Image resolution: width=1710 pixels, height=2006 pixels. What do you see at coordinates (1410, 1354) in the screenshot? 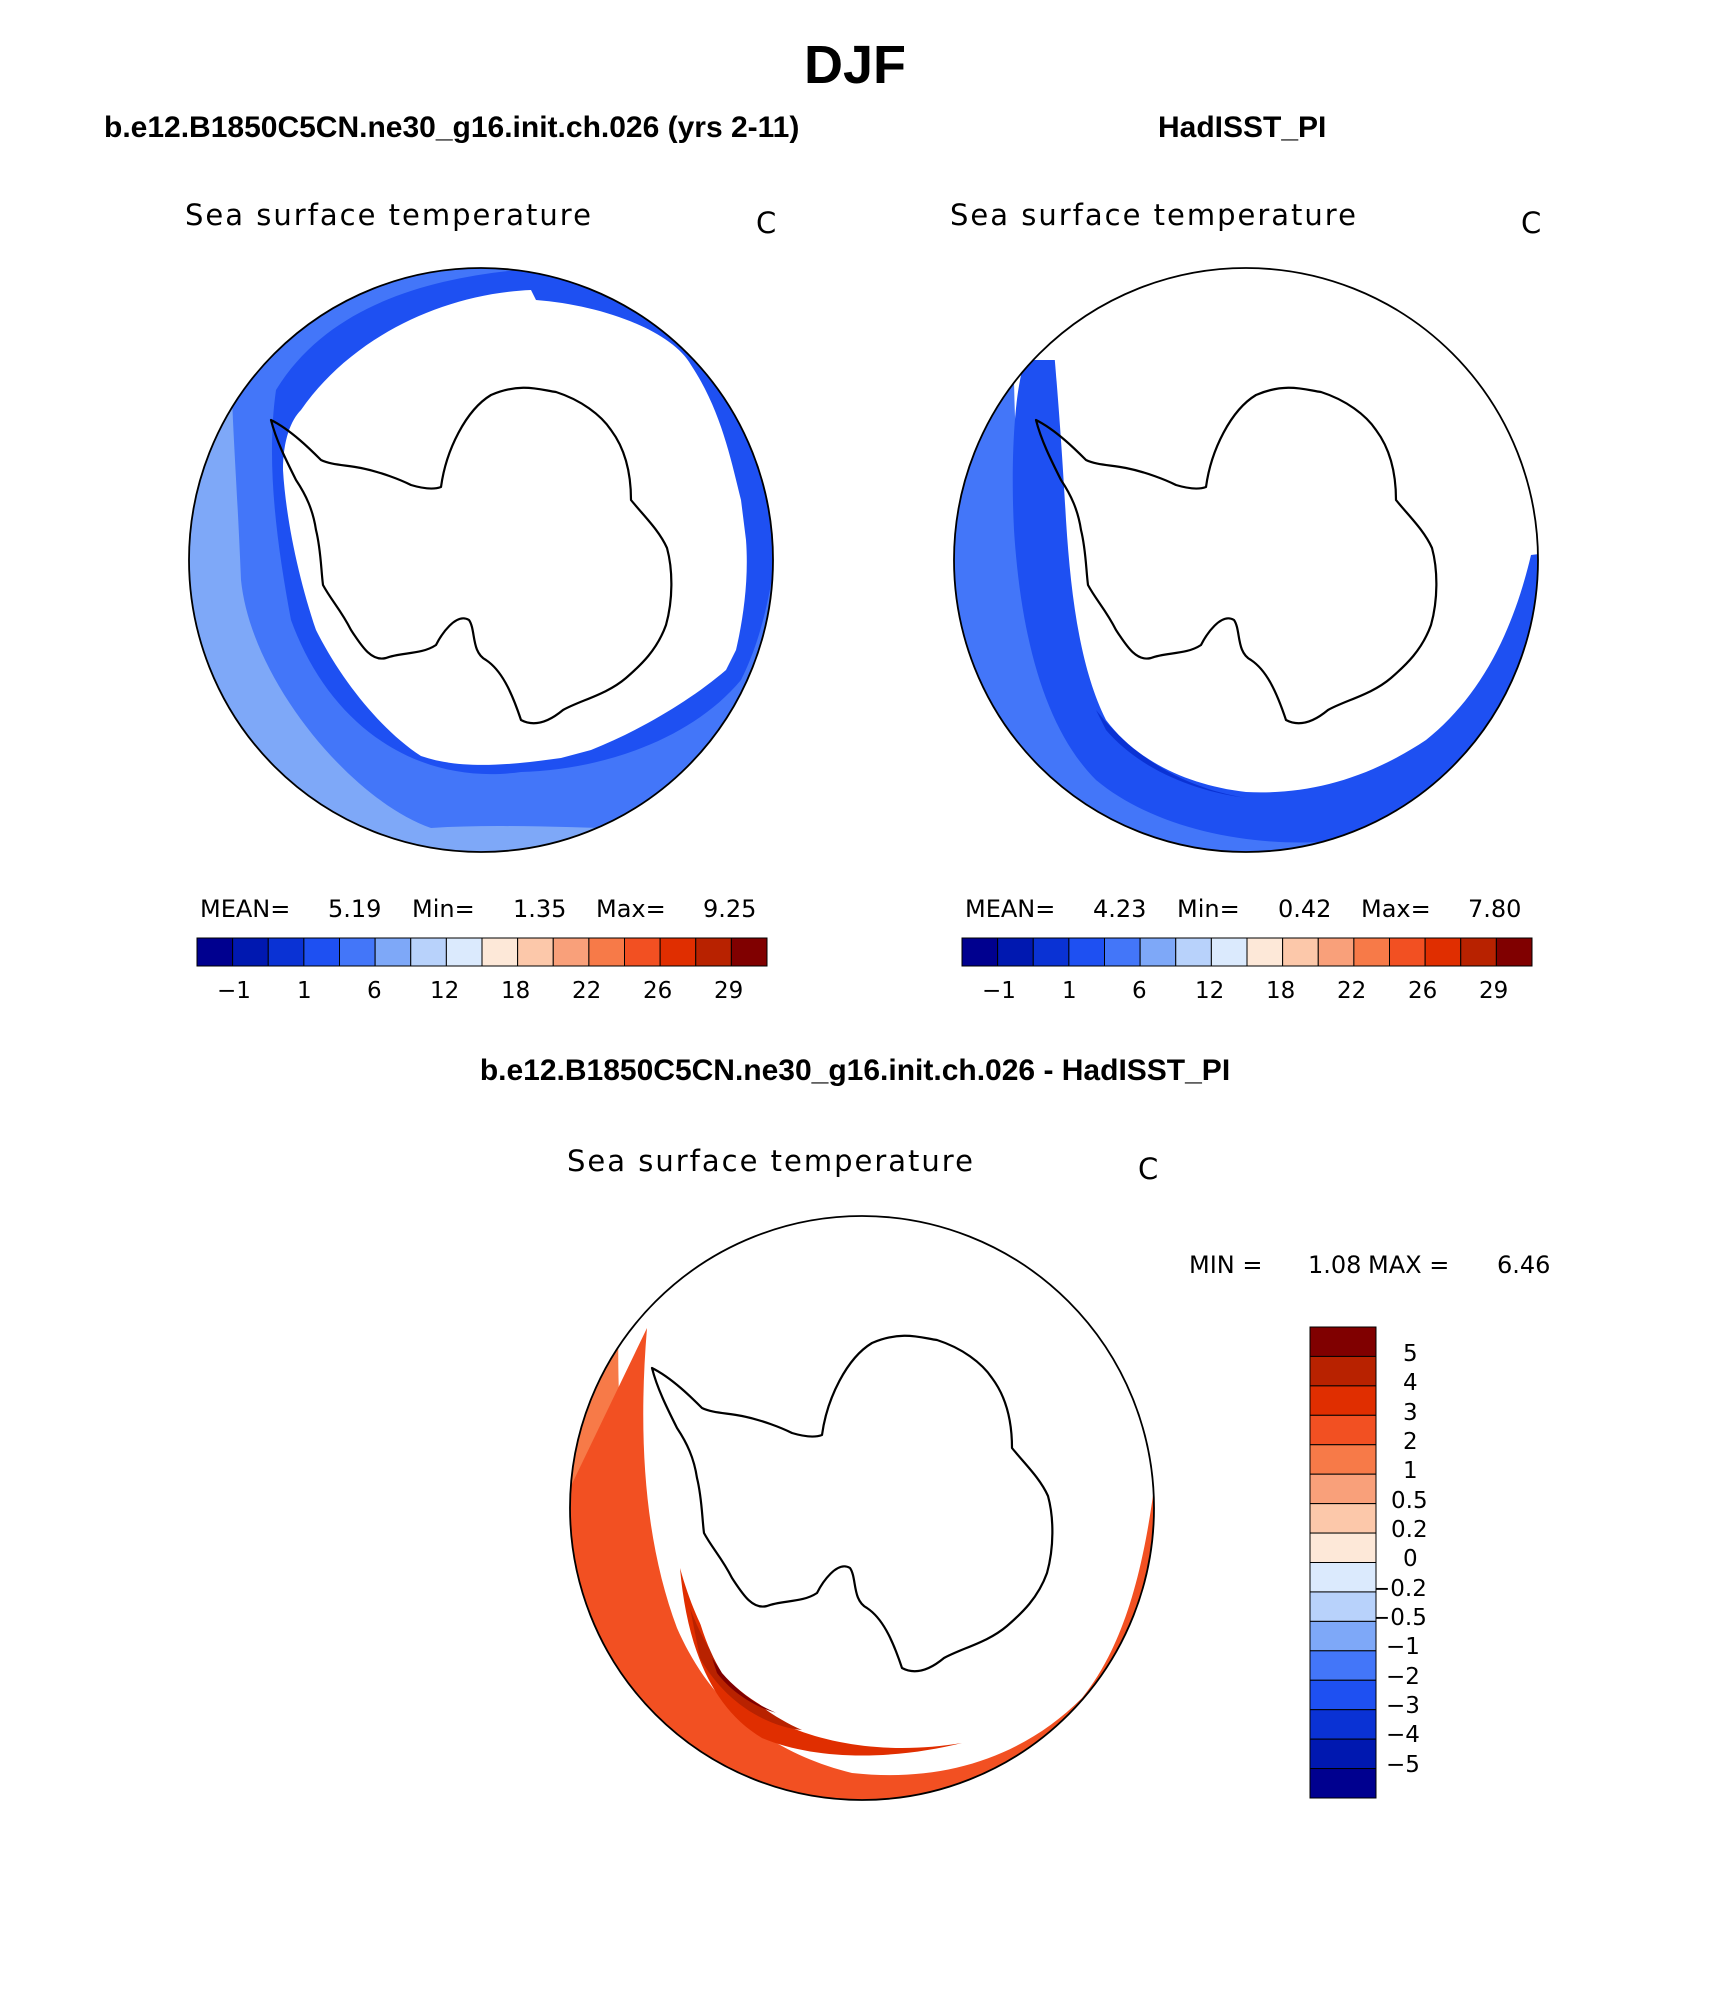
I see `cbar-tick-diff: 5` at bounding box center [1410, 1354].